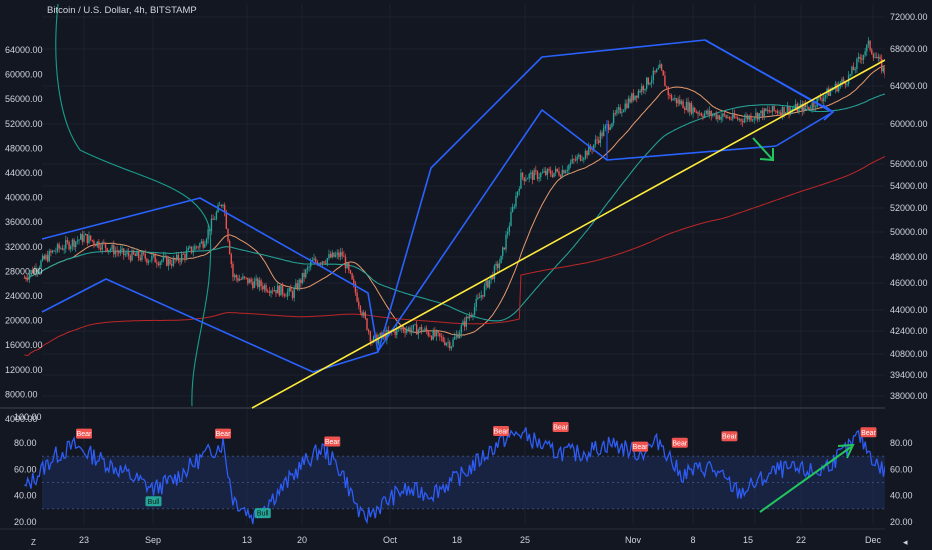 This screenshot has width=932, height=550. I want to click on rsi-right-axis-label: 60.00, so click(901, 469).